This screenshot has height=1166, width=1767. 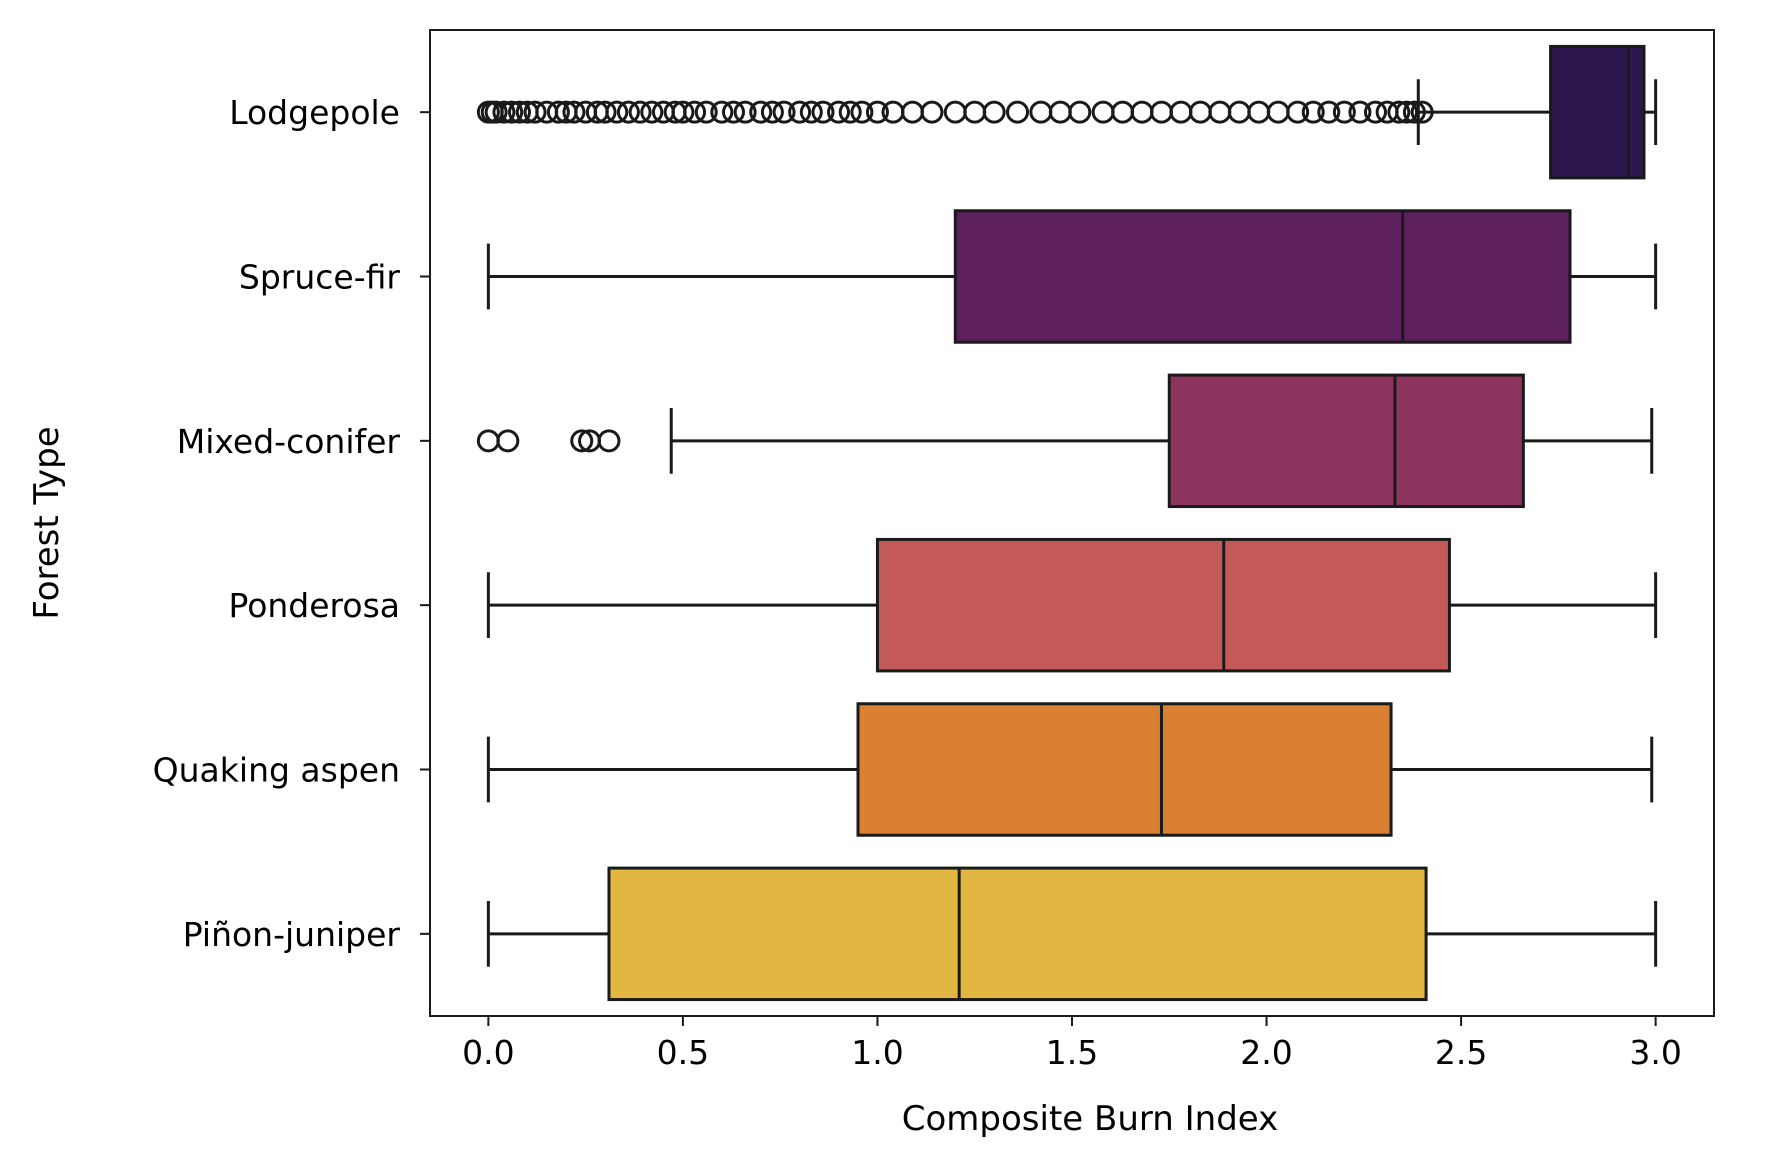 I want to click on x-tick-label: 2.5, so click(x=1461, y=1052).